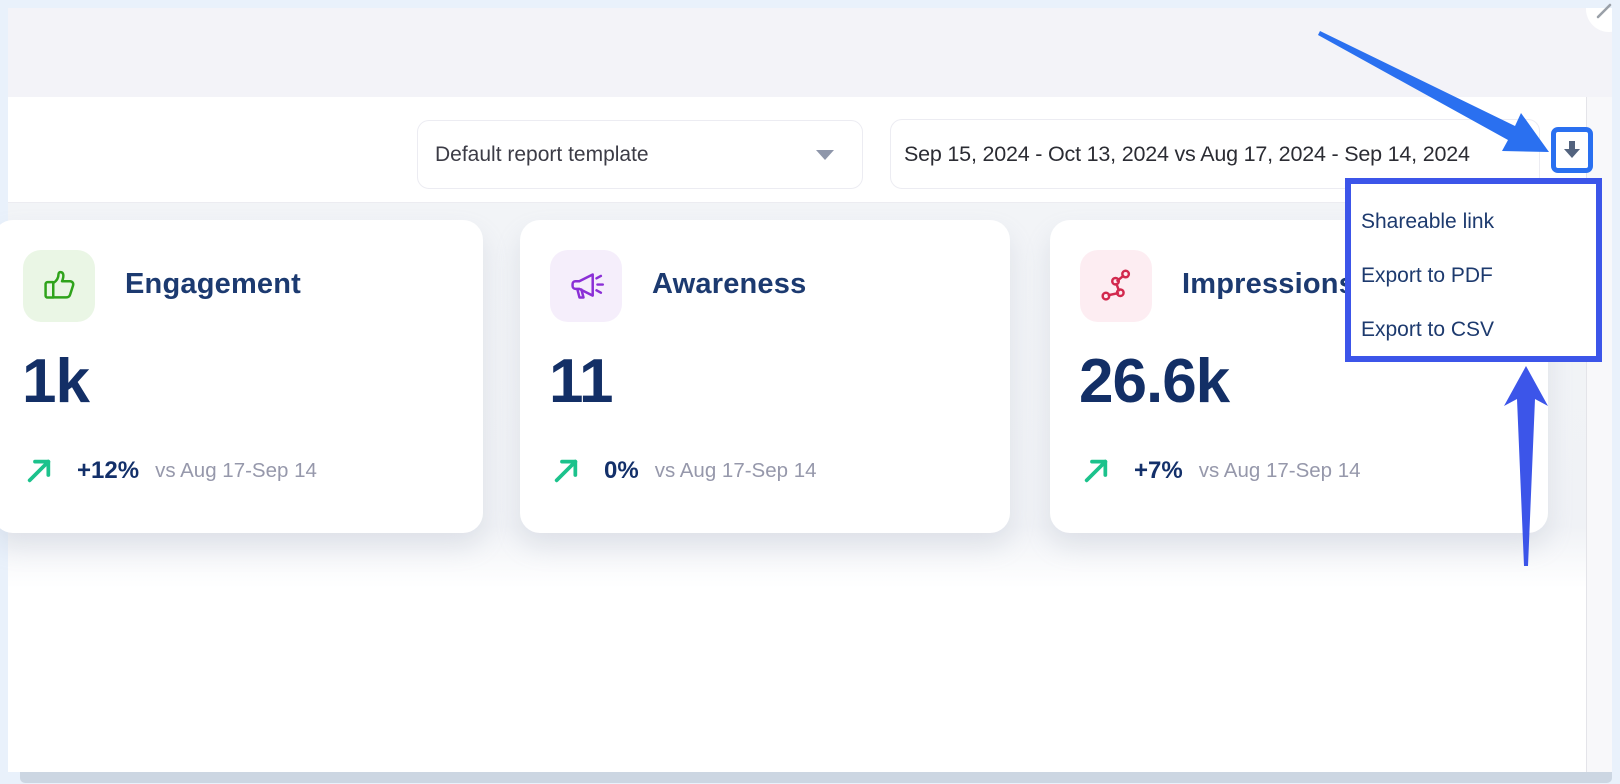 The width and height of the screenshot is (1620, 784). I want to click on frame-edge-top, so click(810, 4).